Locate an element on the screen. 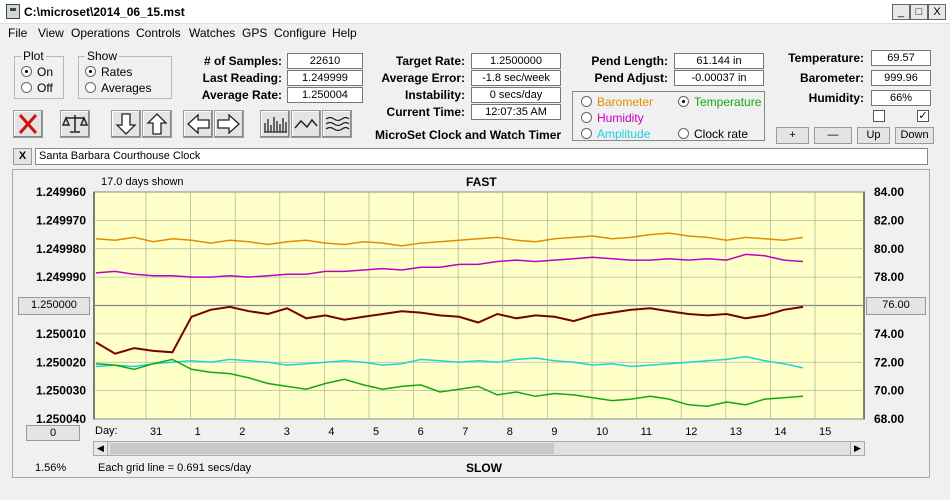 The height and width of the screenshot is (500, 950). left-tick-label: 1.250040 is located at coordinates (61, 419).